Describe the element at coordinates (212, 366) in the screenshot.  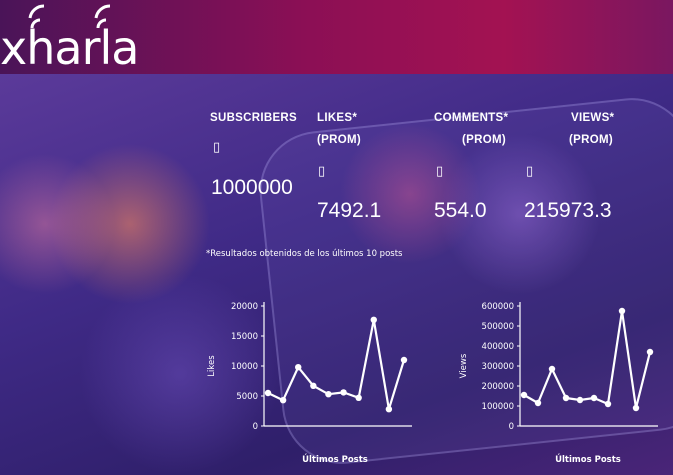
I see `y-axis-label: Likes` at that location.